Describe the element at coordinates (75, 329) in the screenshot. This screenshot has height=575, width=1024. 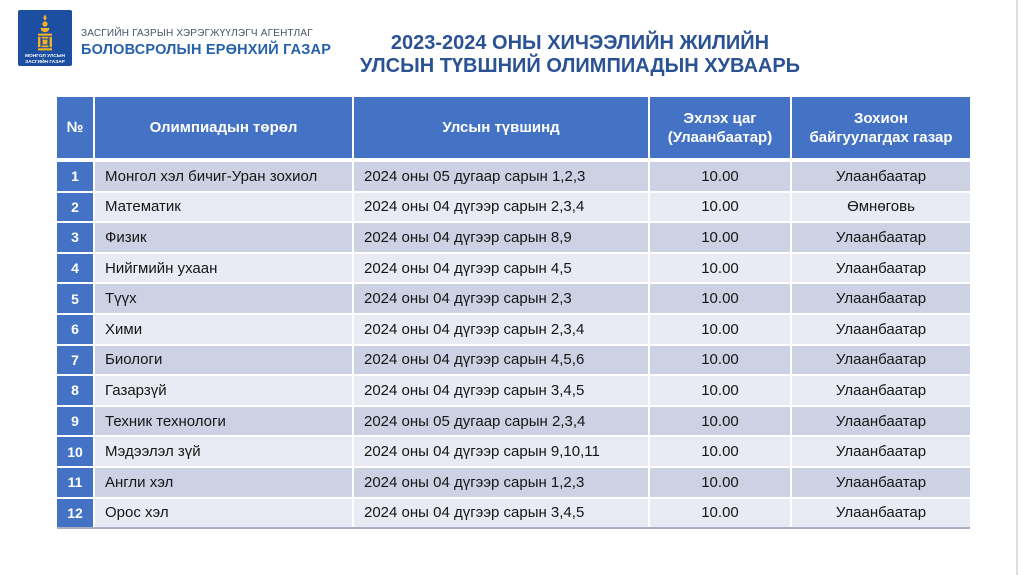
I see `row-number-cell: 6` at that location.